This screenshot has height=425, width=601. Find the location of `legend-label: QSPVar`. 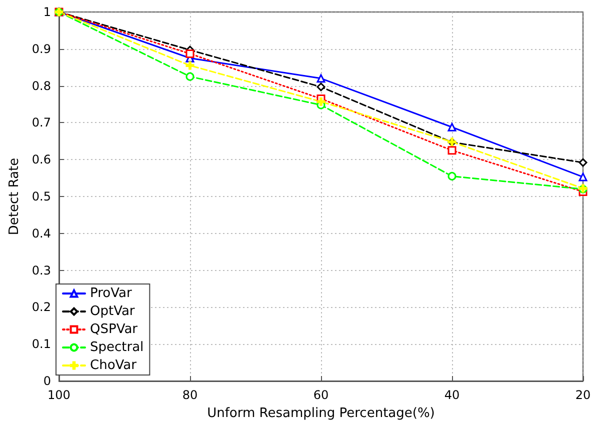

legend-label: QSPVar is located at coordinates (114, 329).